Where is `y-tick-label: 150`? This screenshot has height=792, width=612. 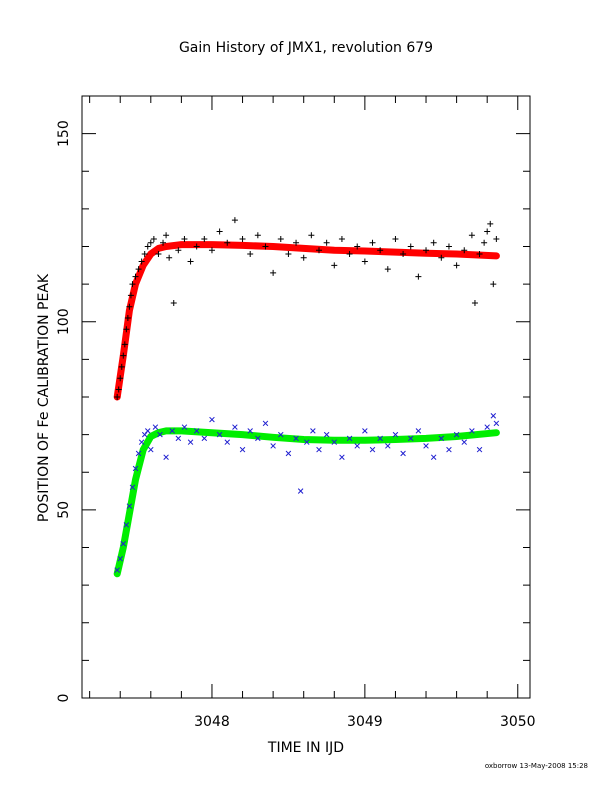 y-tick-label: 150 is located at coordinates (64, 133).